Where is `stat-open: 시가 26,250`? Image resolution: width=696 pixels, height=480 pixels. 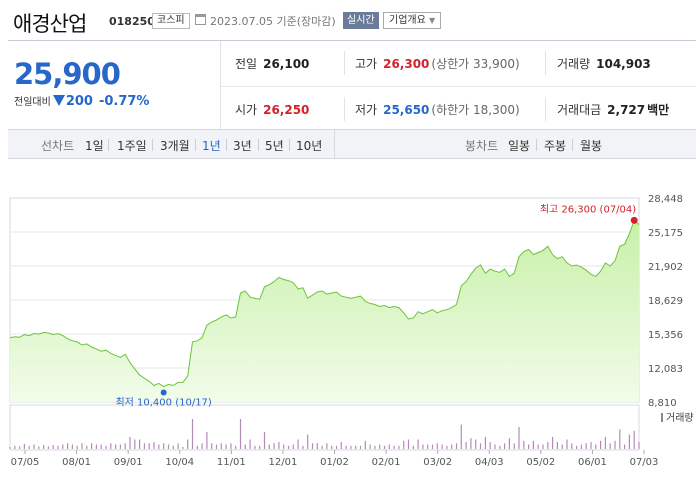 stat-open: 시가 26,250 is located at coordinates (272, 109).